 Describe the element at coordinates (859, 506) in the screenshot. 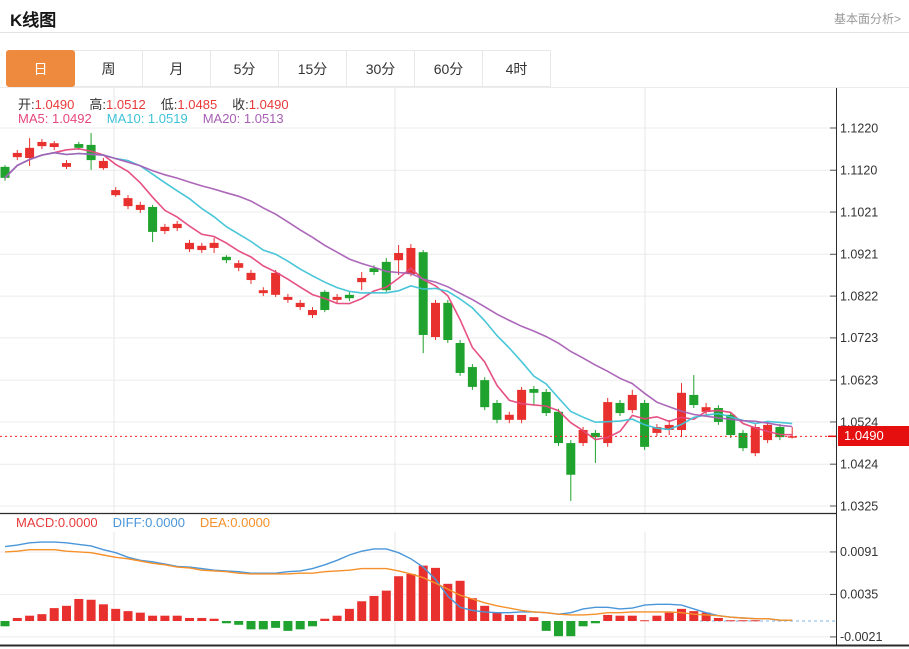

I see `y-axis-label: 1.0325` at that location.